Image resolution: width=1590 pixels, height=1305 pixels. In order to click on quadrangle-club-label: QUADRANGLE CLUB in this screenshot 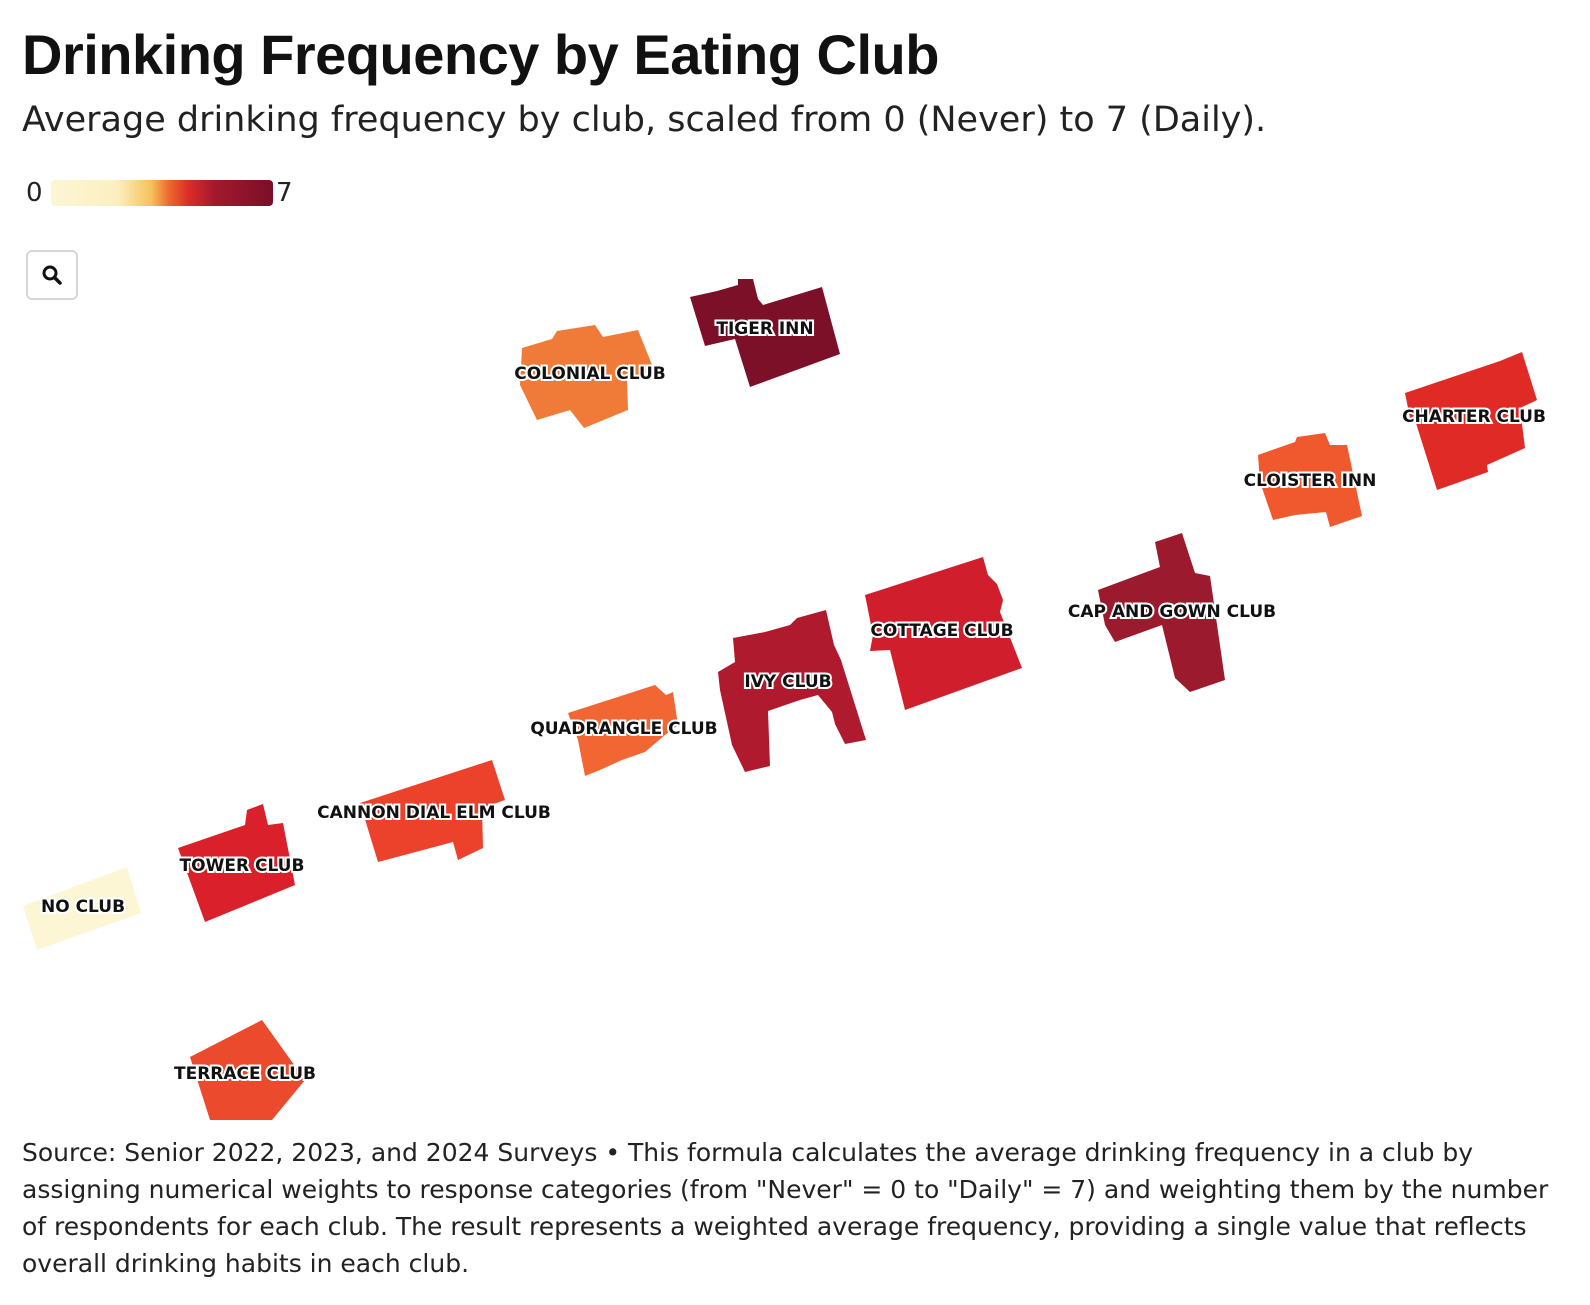, I will do `click(623, 729)`.